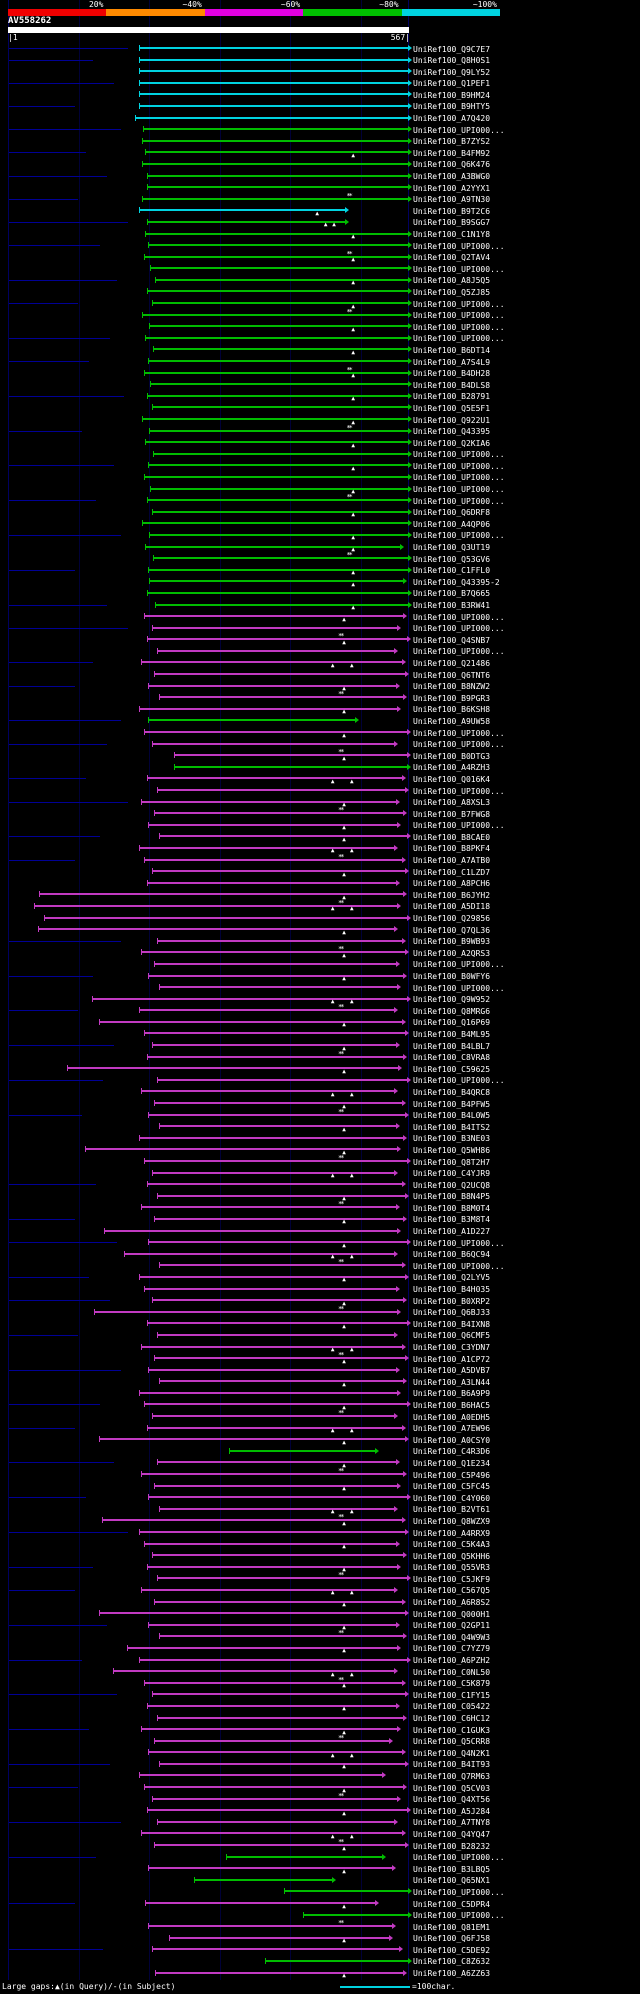 This screenshot has height=1994, width=640. I want to click on hit-label: UniRef100_Q8WZX9, so click(452, 1521).